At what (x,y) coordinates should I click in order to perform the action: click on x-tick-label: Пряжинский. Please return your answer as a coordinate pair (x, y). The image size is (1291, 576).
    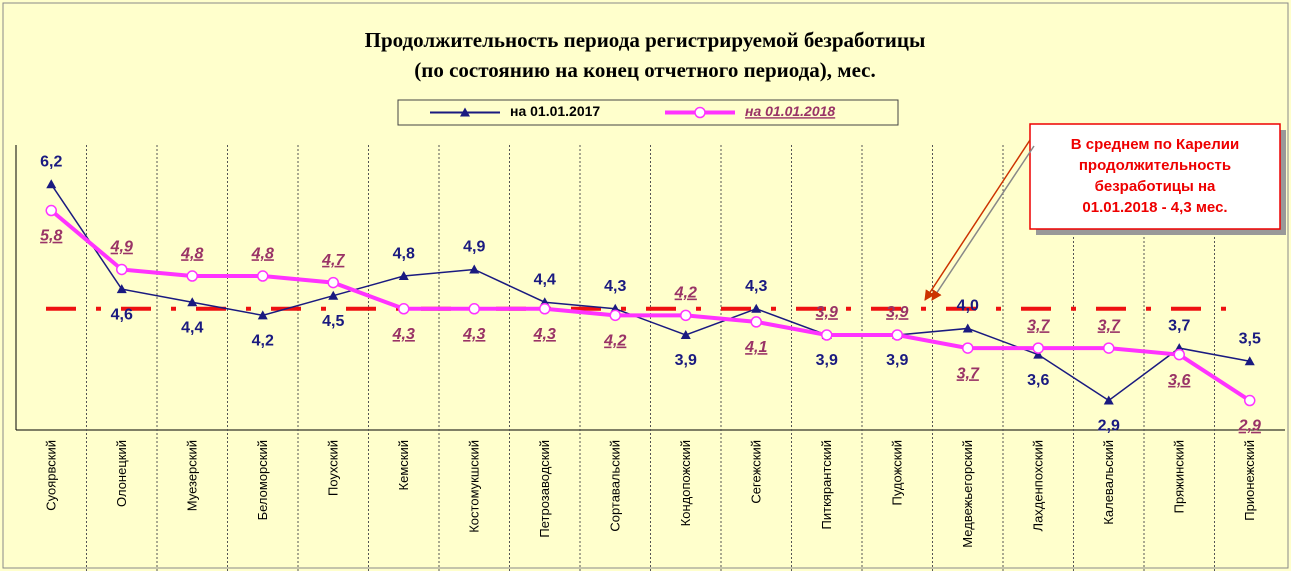
    Looking at the image, I should click on (1179, 476).